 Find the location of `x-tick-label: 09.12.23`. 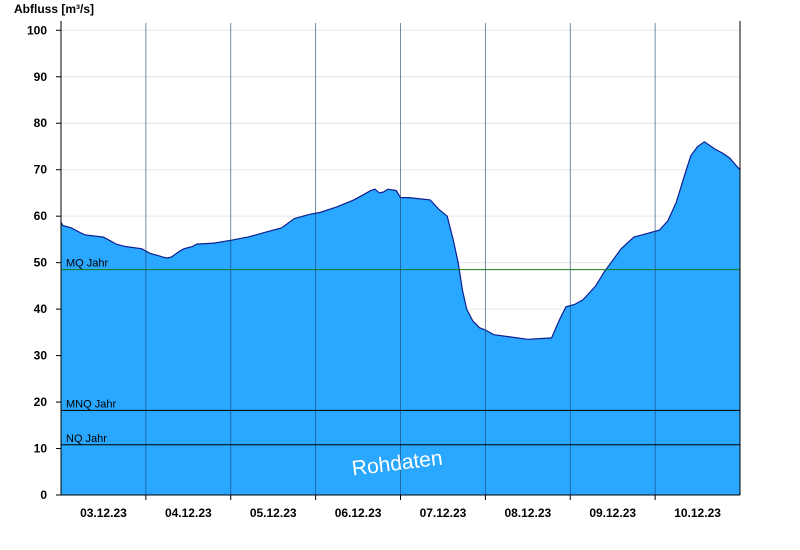

x-tick-label: 09.12.23 is located at coordinates (612, 513).